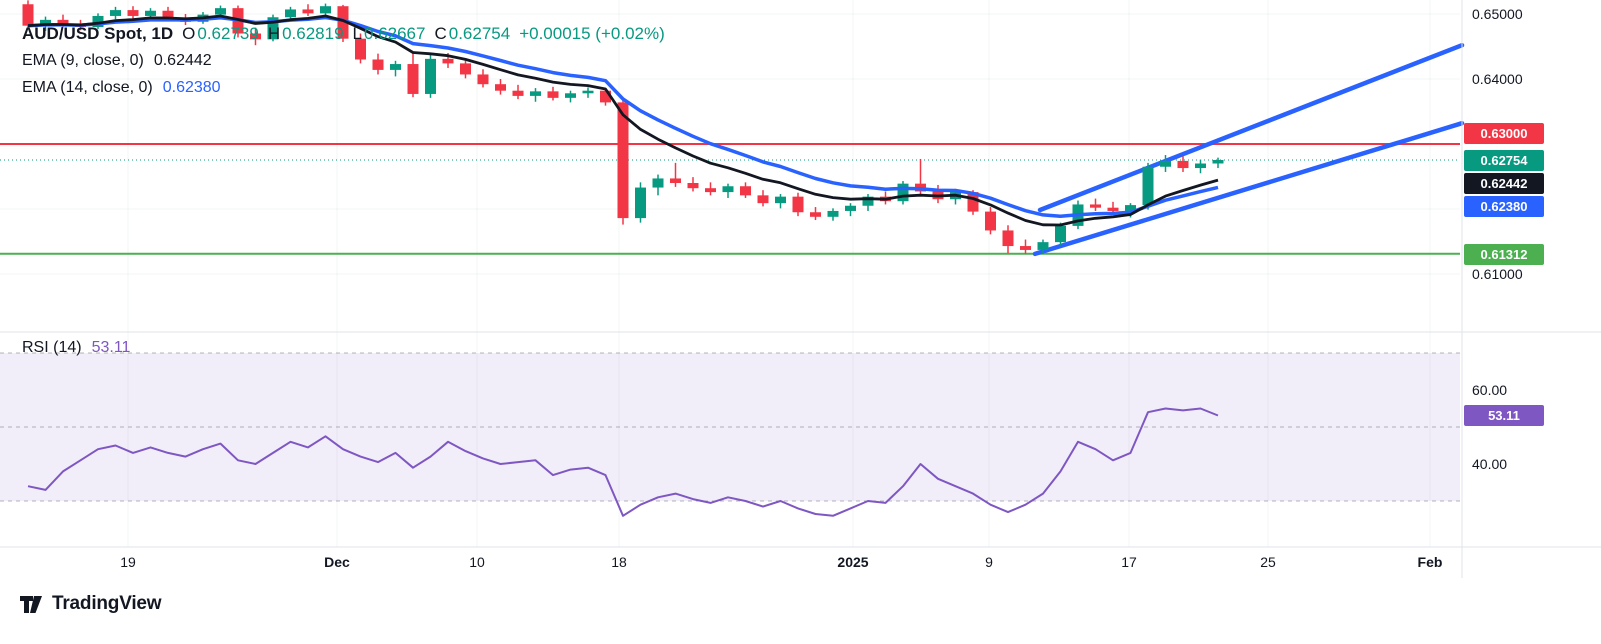 The width and height of the screenshot is (1601, 644). What do you see at coordinates (1129, 562) in the screenshot?
I see `time-tick-label: 17` at bounding box center [1129, 562].